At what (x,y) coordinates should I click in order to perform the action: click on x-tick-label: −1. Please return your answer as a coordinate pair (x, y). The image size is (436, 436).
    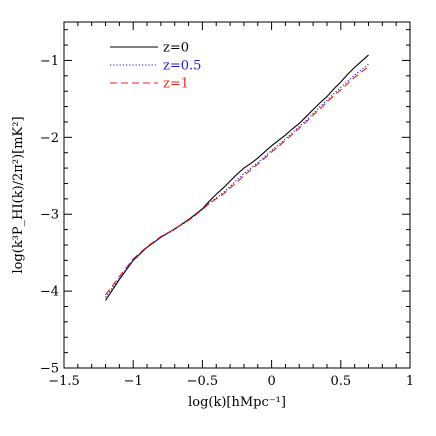
    Looking at the image, I should click on (133, 381).